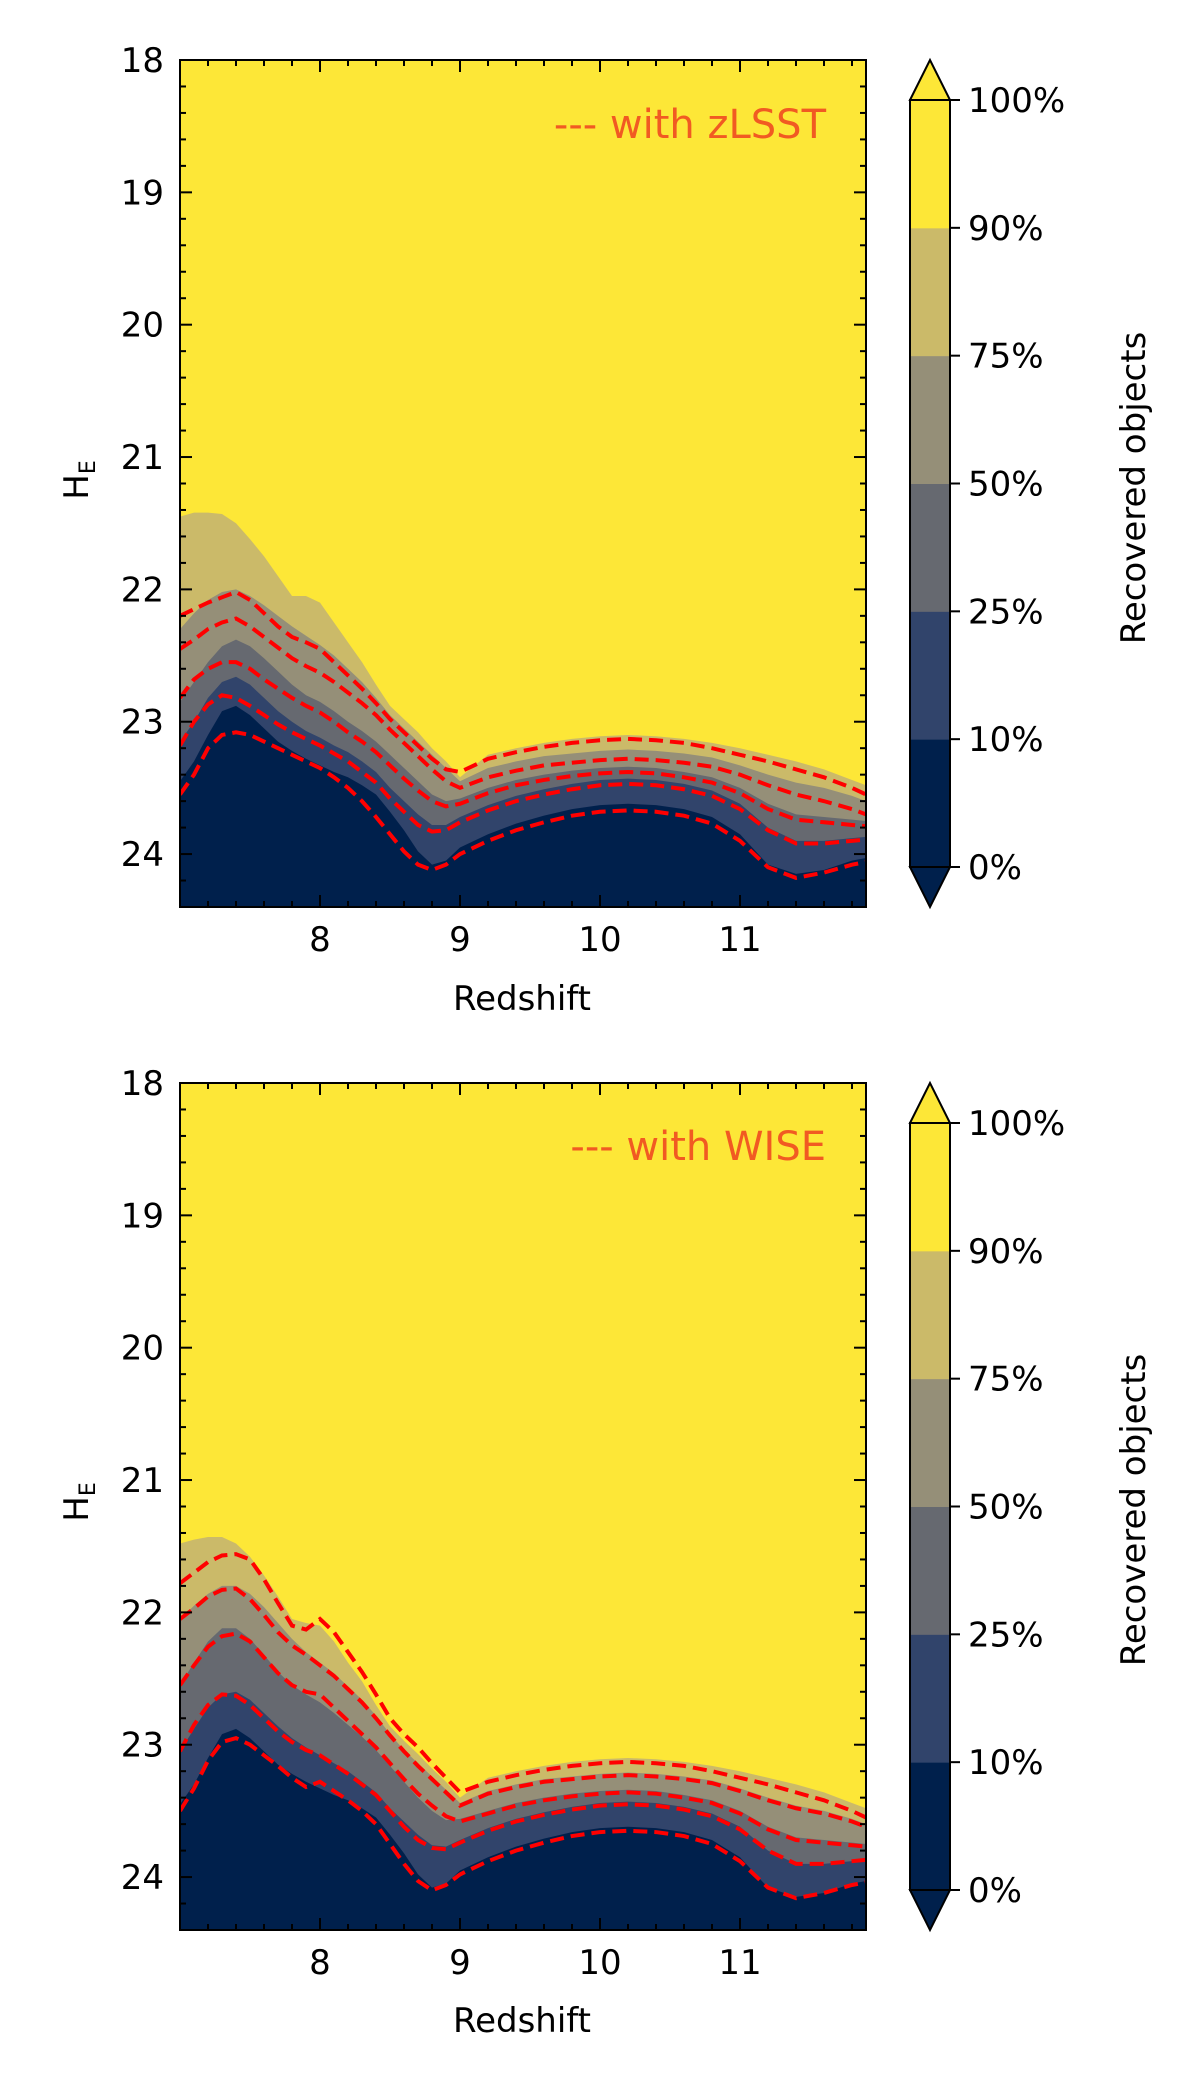 This screenshot has width=1181, height=2078. Describe the element at coordinates (698, 1147) in the screenshot. I see `legend-label: --- with WISE` at that location.